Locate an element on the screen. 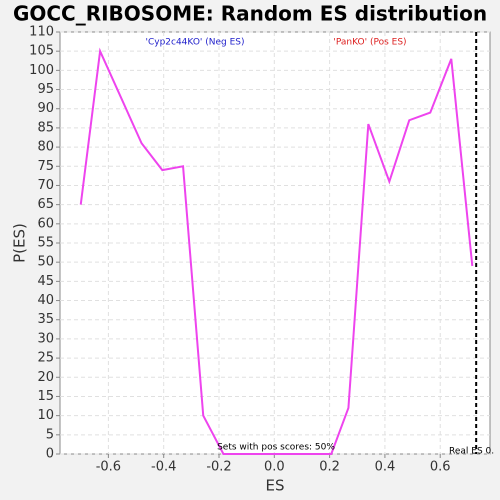  y-tick-label: 45 is located at coordinates (45, 281).